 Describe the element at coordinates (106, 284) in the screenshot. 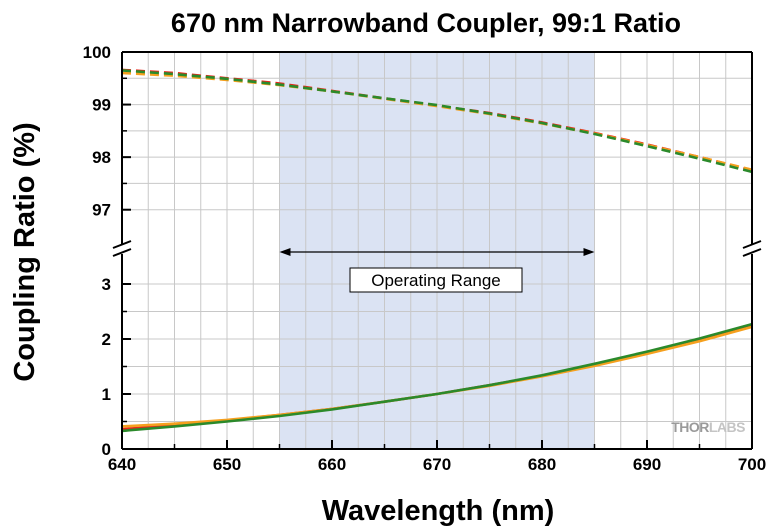

I see `lower-y-tick-label: 3` at that location.